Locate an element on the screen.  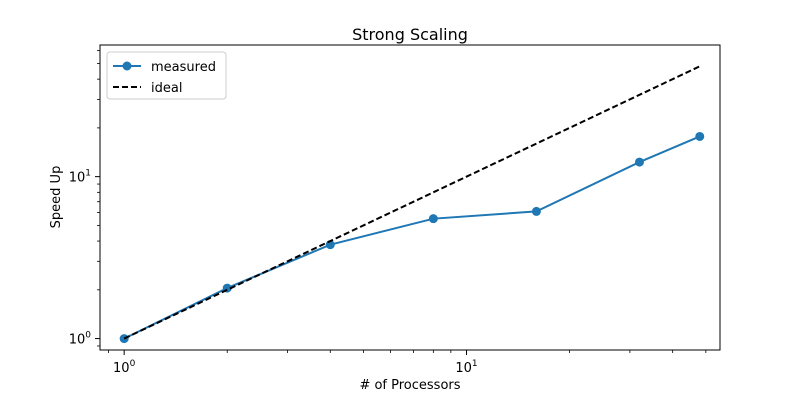
x-tick-label: 10¹ is located at coordinates (466, 367).